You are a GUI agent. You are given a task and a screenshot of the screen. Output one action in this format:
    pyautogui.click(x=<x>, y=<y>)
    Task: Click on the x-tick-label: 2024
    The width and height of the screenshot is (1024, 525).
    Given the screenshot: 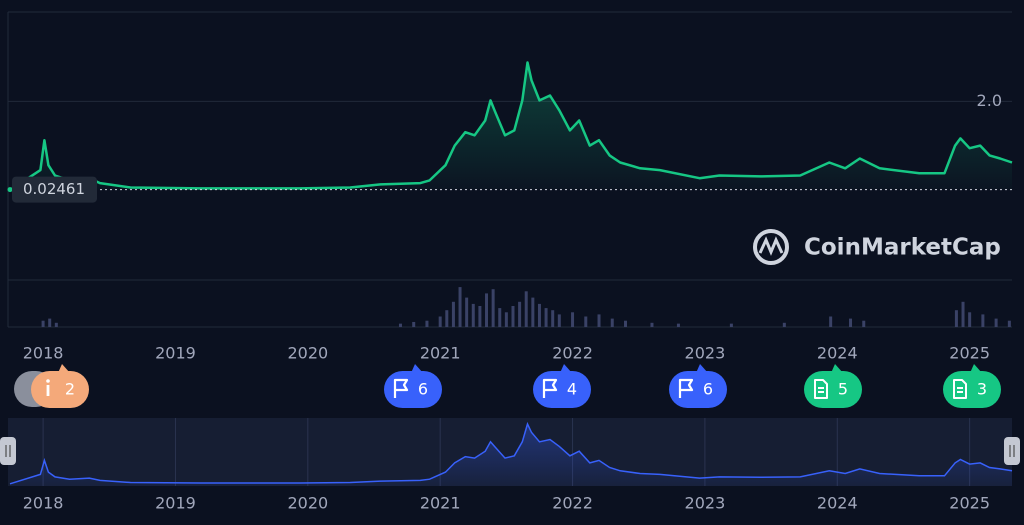 What is the action you would take?
    pyautogui.click(x=837, y=353)
    